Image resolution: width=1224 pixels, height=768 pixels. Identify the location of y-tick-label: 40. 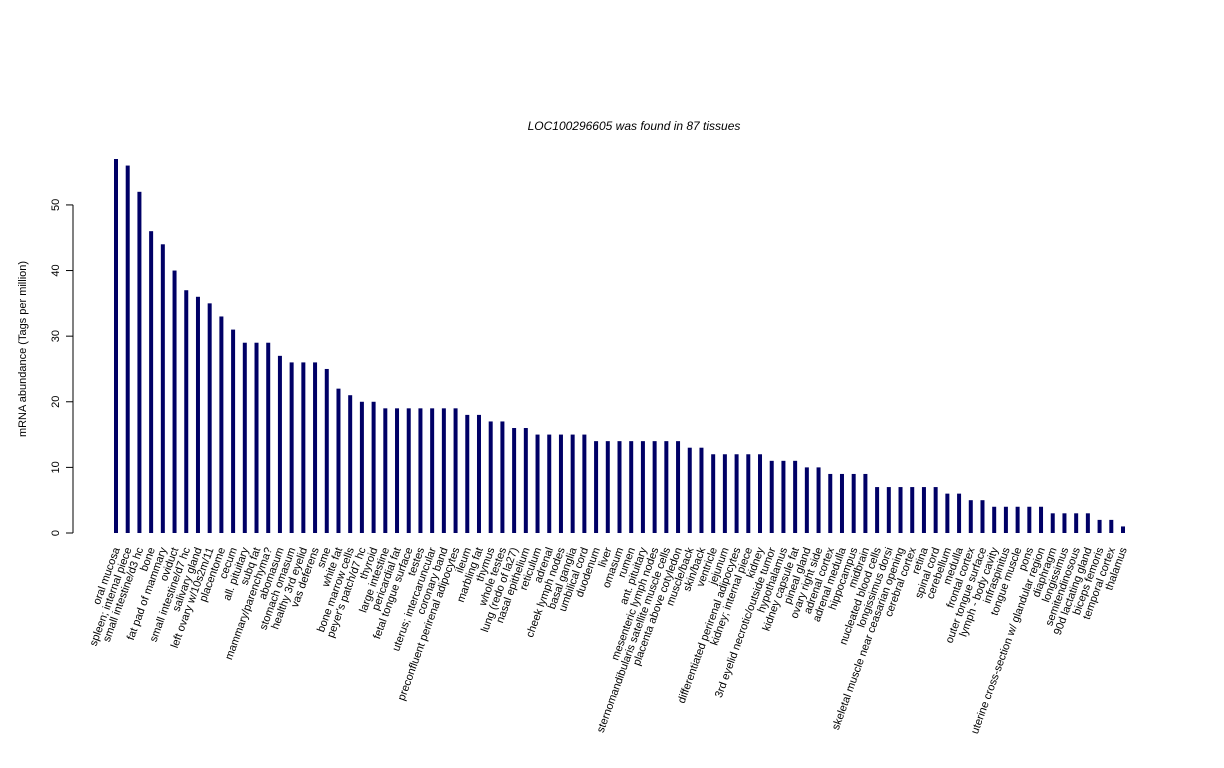
(56, 270).